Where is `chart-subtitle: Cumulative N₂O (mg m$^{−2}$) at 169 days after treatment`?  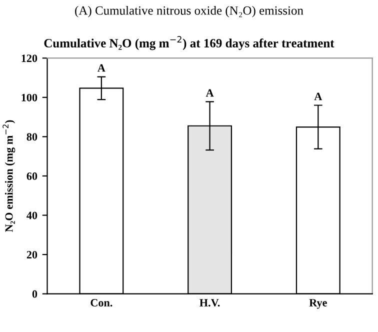
chart-subtitle: Cumulative N₂O (mg m$^{−2}$) at 169 days after treatment is located at coordinates (189, 43).